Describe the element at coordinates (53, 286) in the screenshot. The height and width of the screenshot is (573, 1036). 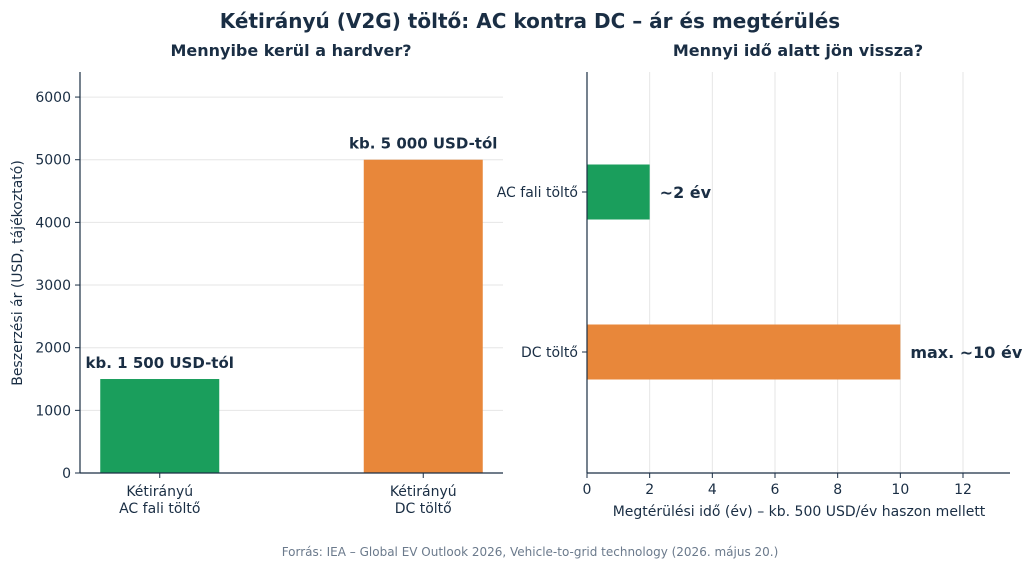
I see `y-tick-label: 3000` at that location.